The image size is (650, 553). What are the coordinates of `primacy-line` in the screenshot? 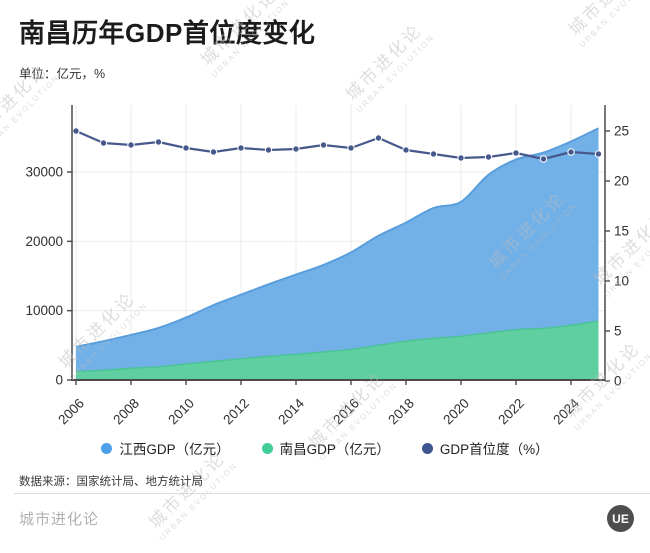 It's located at (337, 145).